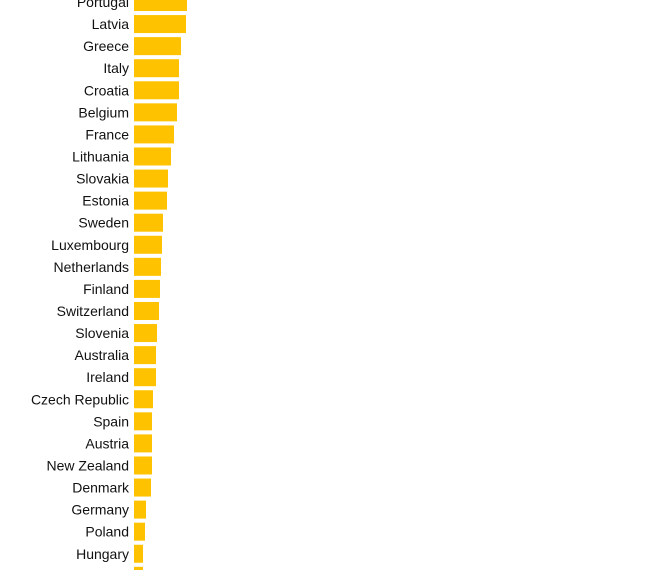 This screenshot has height=570, width=672. Describe the element at coordinates (106, 46) in the screenshot. I see `category-label-greece: Greece` at that location.